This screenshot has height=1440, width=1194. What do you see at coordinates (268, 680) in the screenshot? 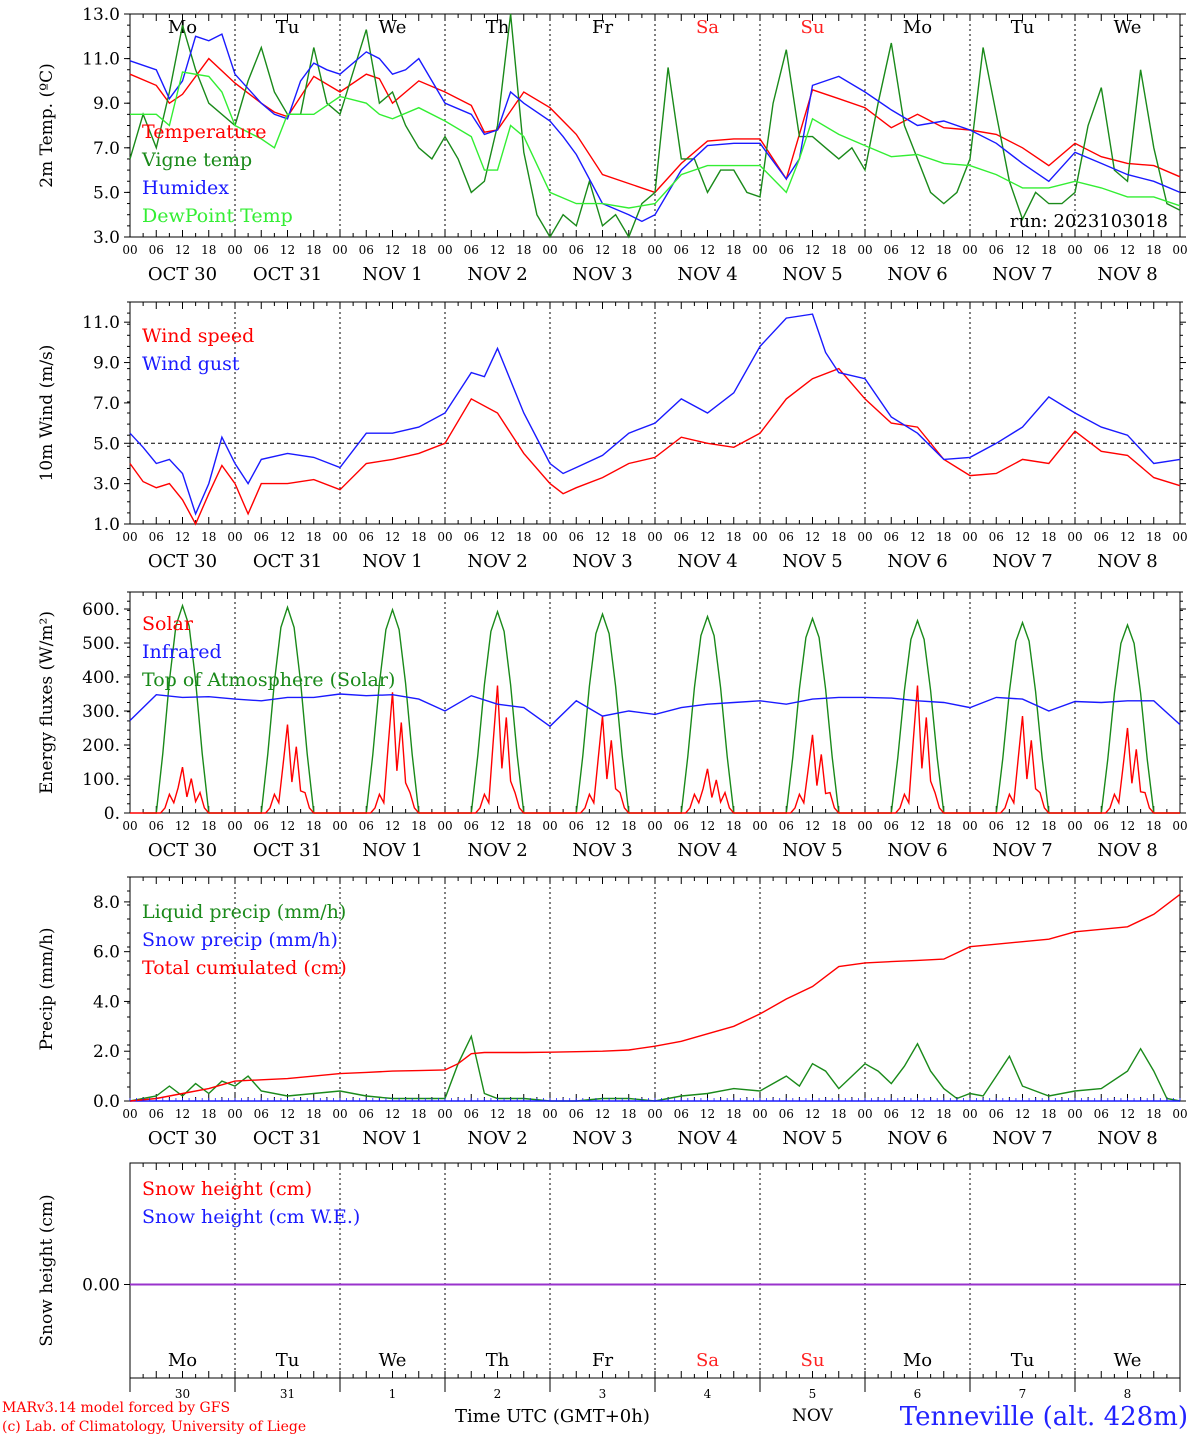
I see `legend-entry: Top of Atmosphere (Solar)` at bounding box center [268, 680].